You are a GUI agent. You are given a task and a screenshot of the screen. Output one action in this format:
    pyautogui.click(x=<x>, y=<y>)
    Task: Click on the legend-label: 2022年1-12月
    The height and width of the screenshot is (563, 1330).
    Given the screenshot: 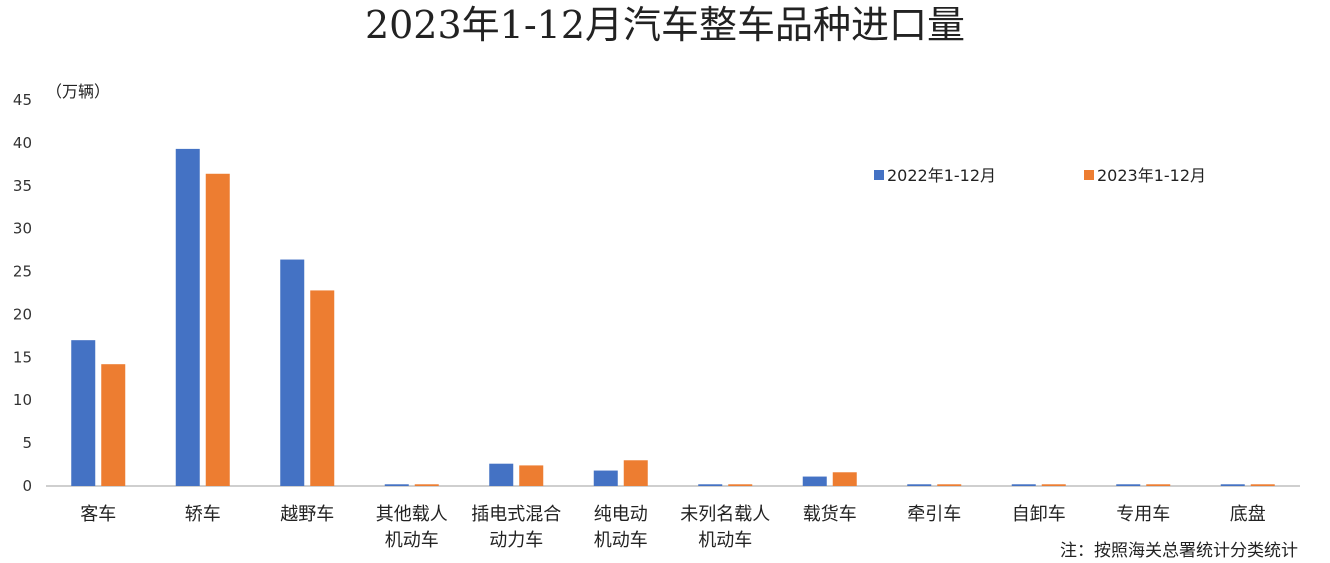 What is the action you would take?
    pyautogui.click(x=941, y=175)
    